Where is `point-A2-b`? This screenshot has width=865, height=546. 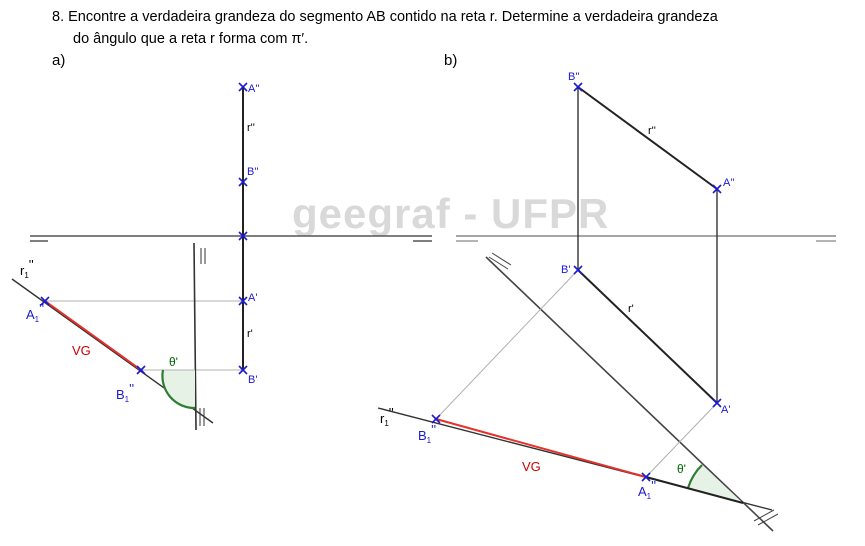 point-A2-b is located at coordinates (717, 189).